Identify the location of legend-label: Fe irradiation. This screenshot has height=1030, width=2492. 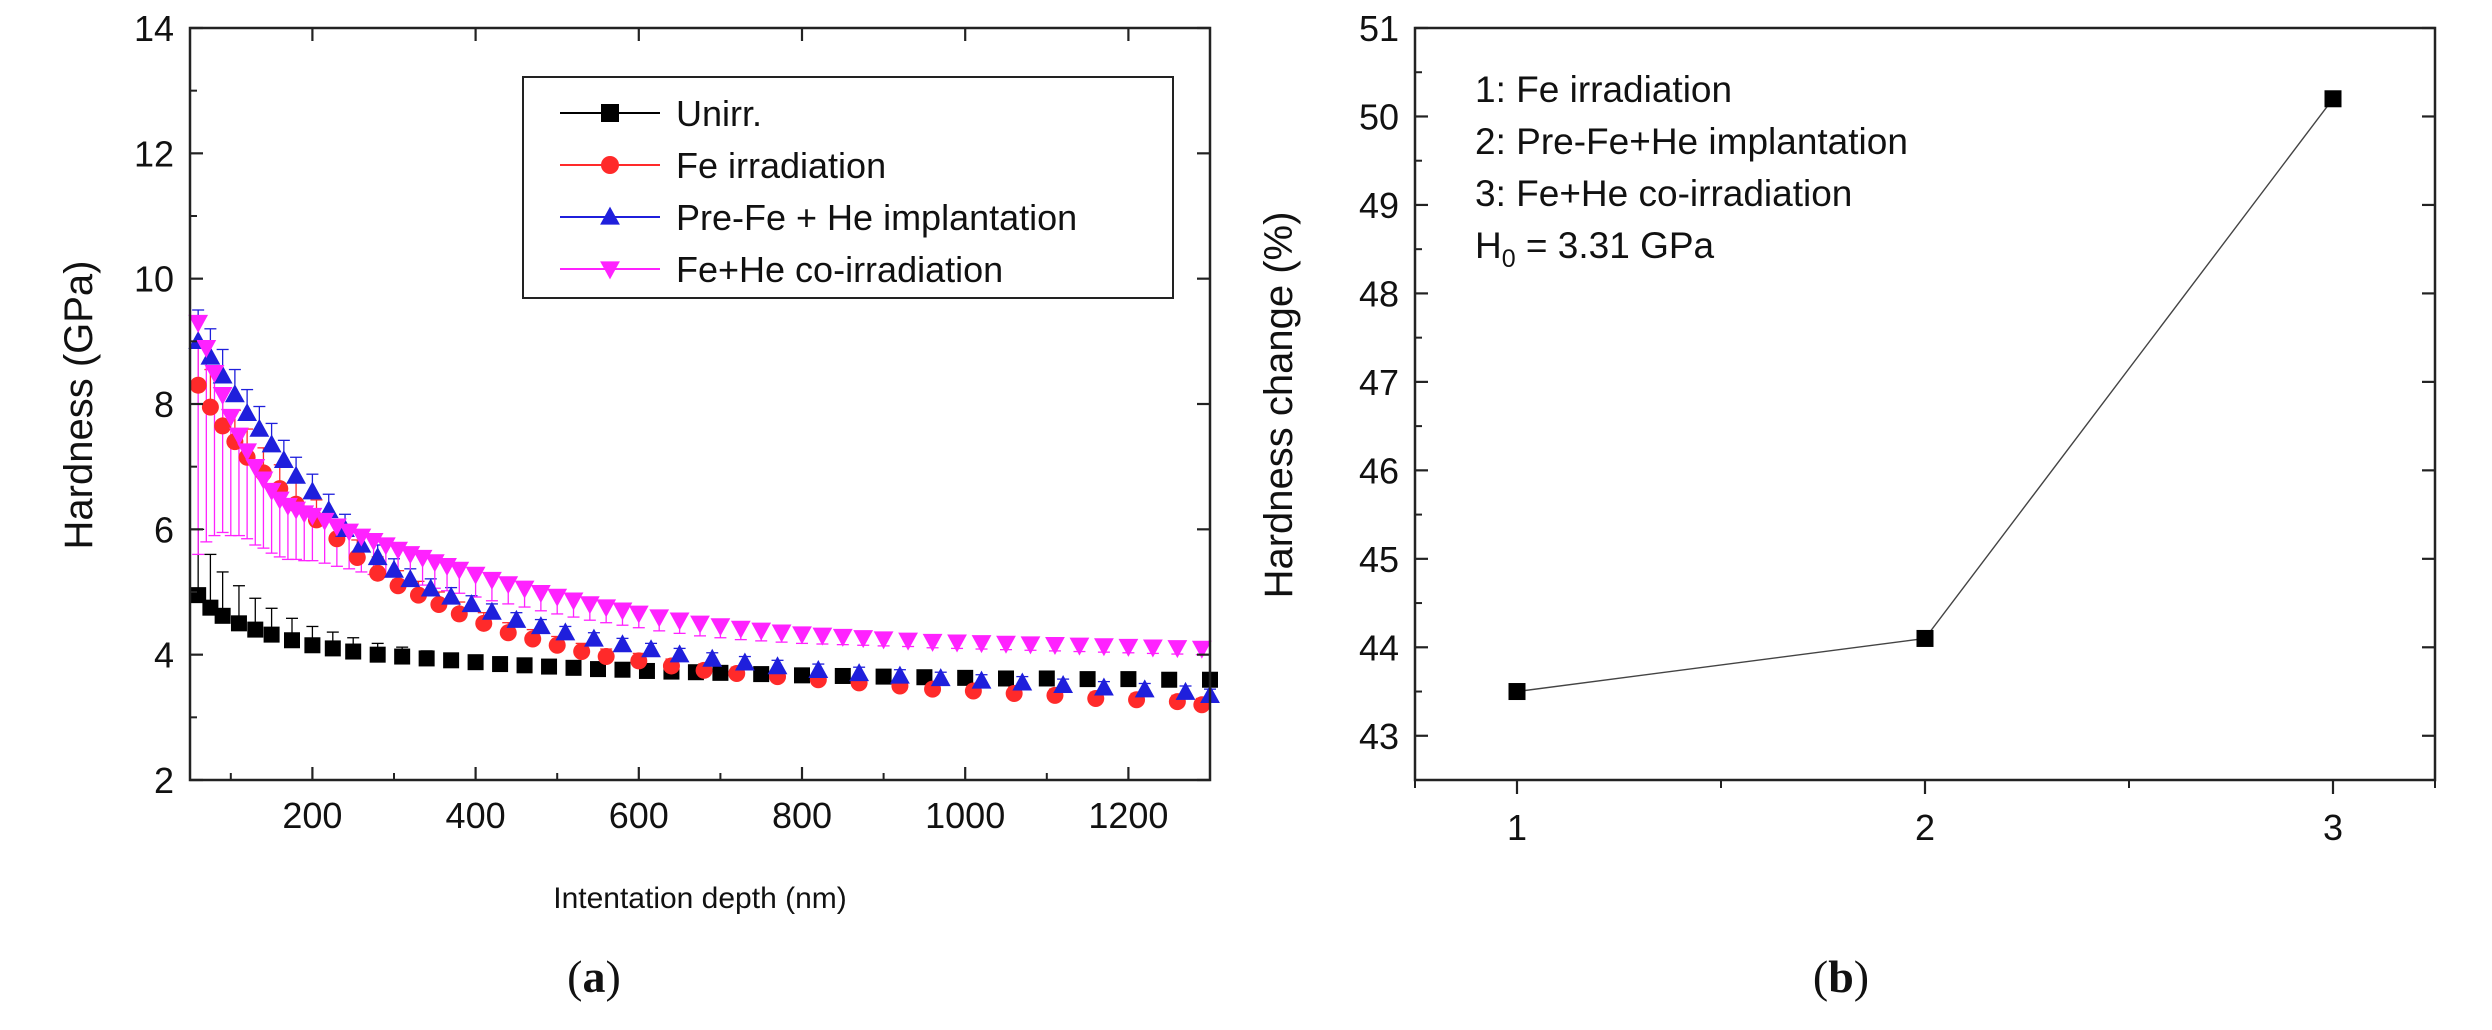
(781, 165).